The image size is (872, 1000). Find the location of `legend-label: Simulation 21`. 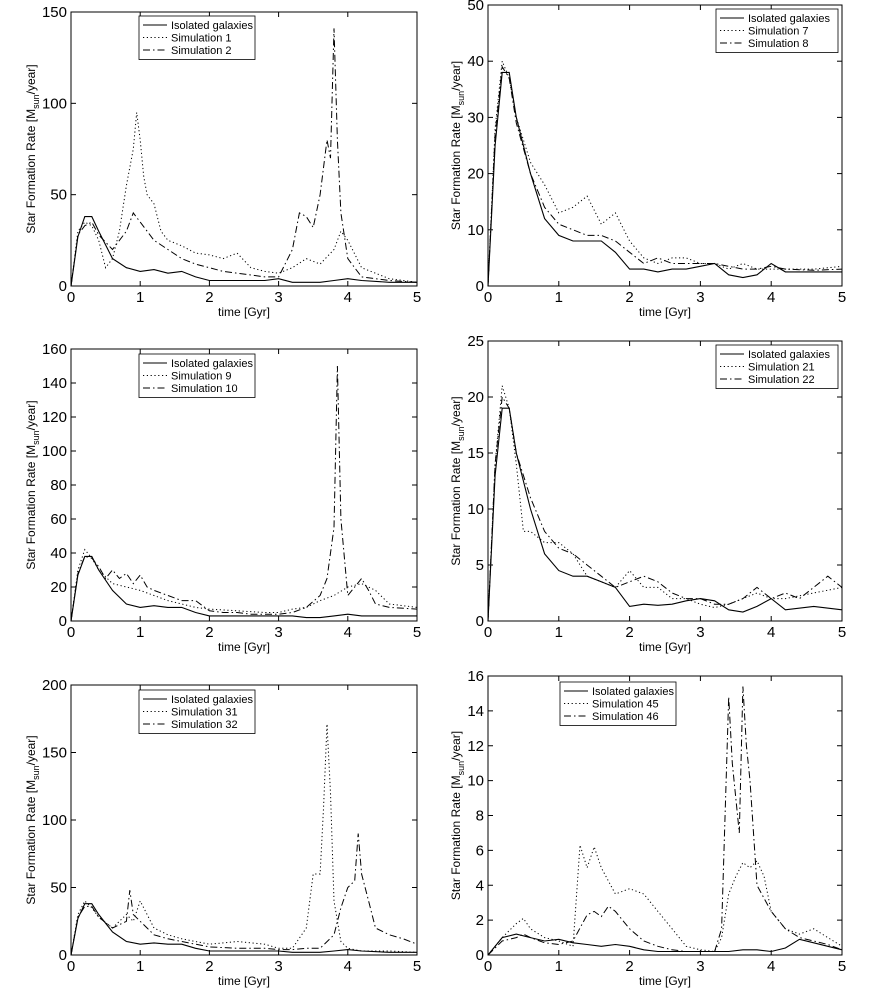

legend-label: Simulation 21 is located at coordinates (781, 368).